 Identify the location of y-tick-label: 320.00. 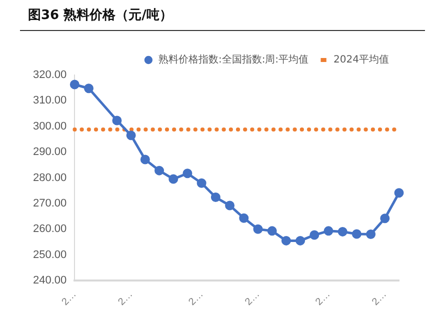
(49, 75).